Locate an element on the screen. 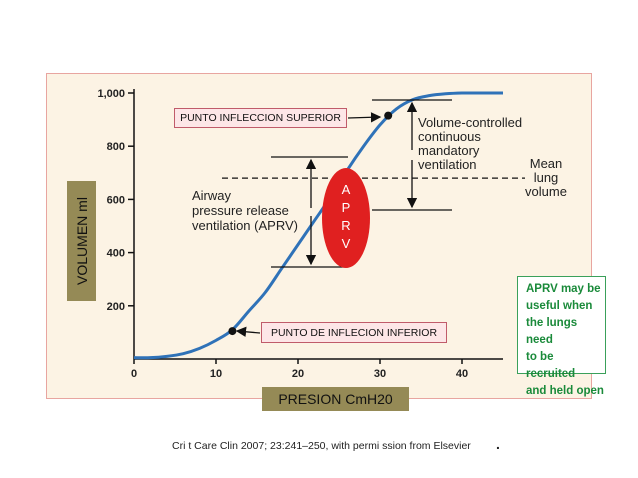 This screenshot has width=638, height=478. aprv-label-line: pressure release is located at coordinates (240, 210).